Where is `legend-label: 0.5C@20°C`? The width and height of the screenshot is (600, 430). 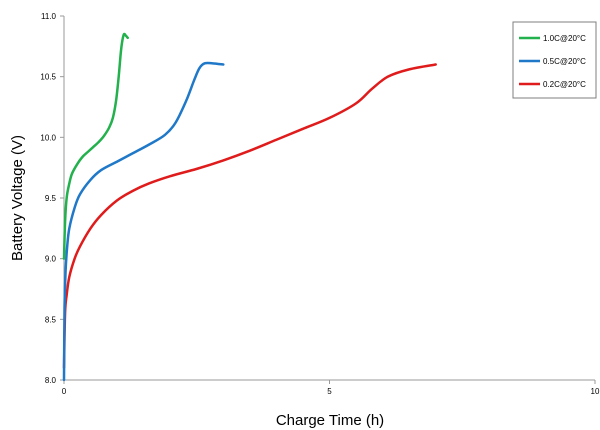
legend-label: 0.5C@20°C is located at coordinates (564, 61).